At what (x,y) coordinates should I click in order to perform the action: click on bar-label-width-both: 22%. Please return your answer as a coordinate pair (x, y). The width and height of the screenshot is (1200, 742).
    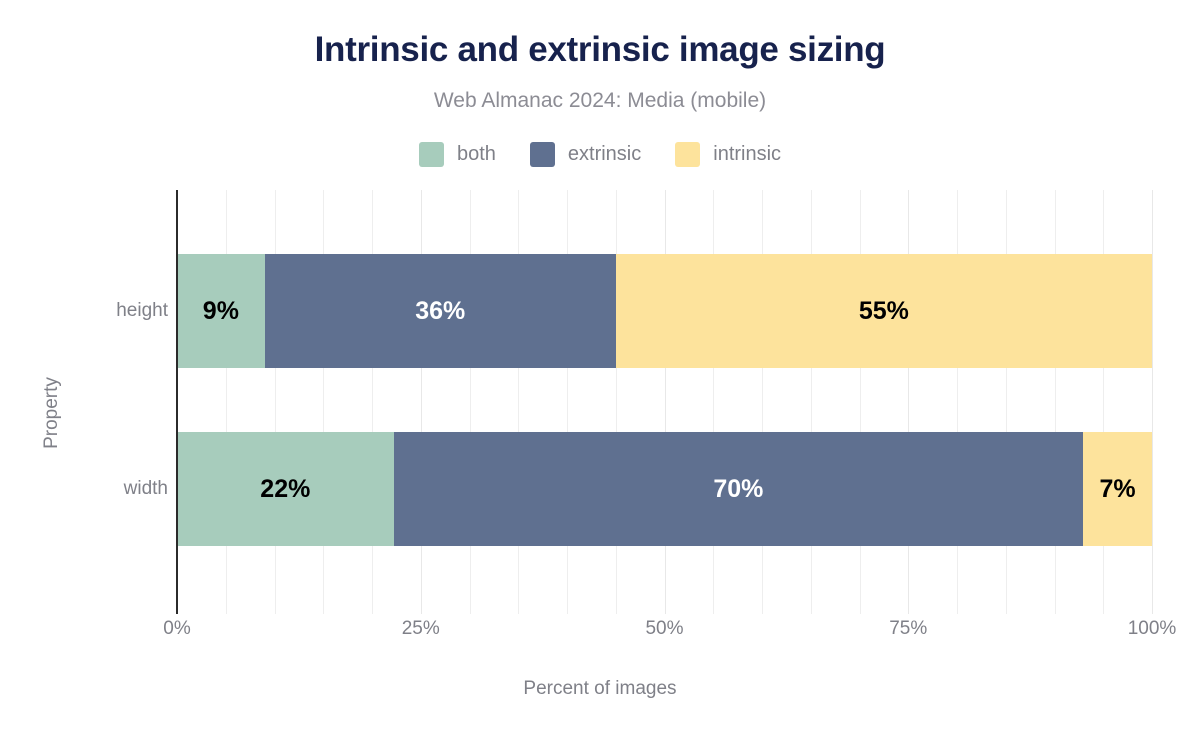
    Looking at the image, I should click on (285, 488).